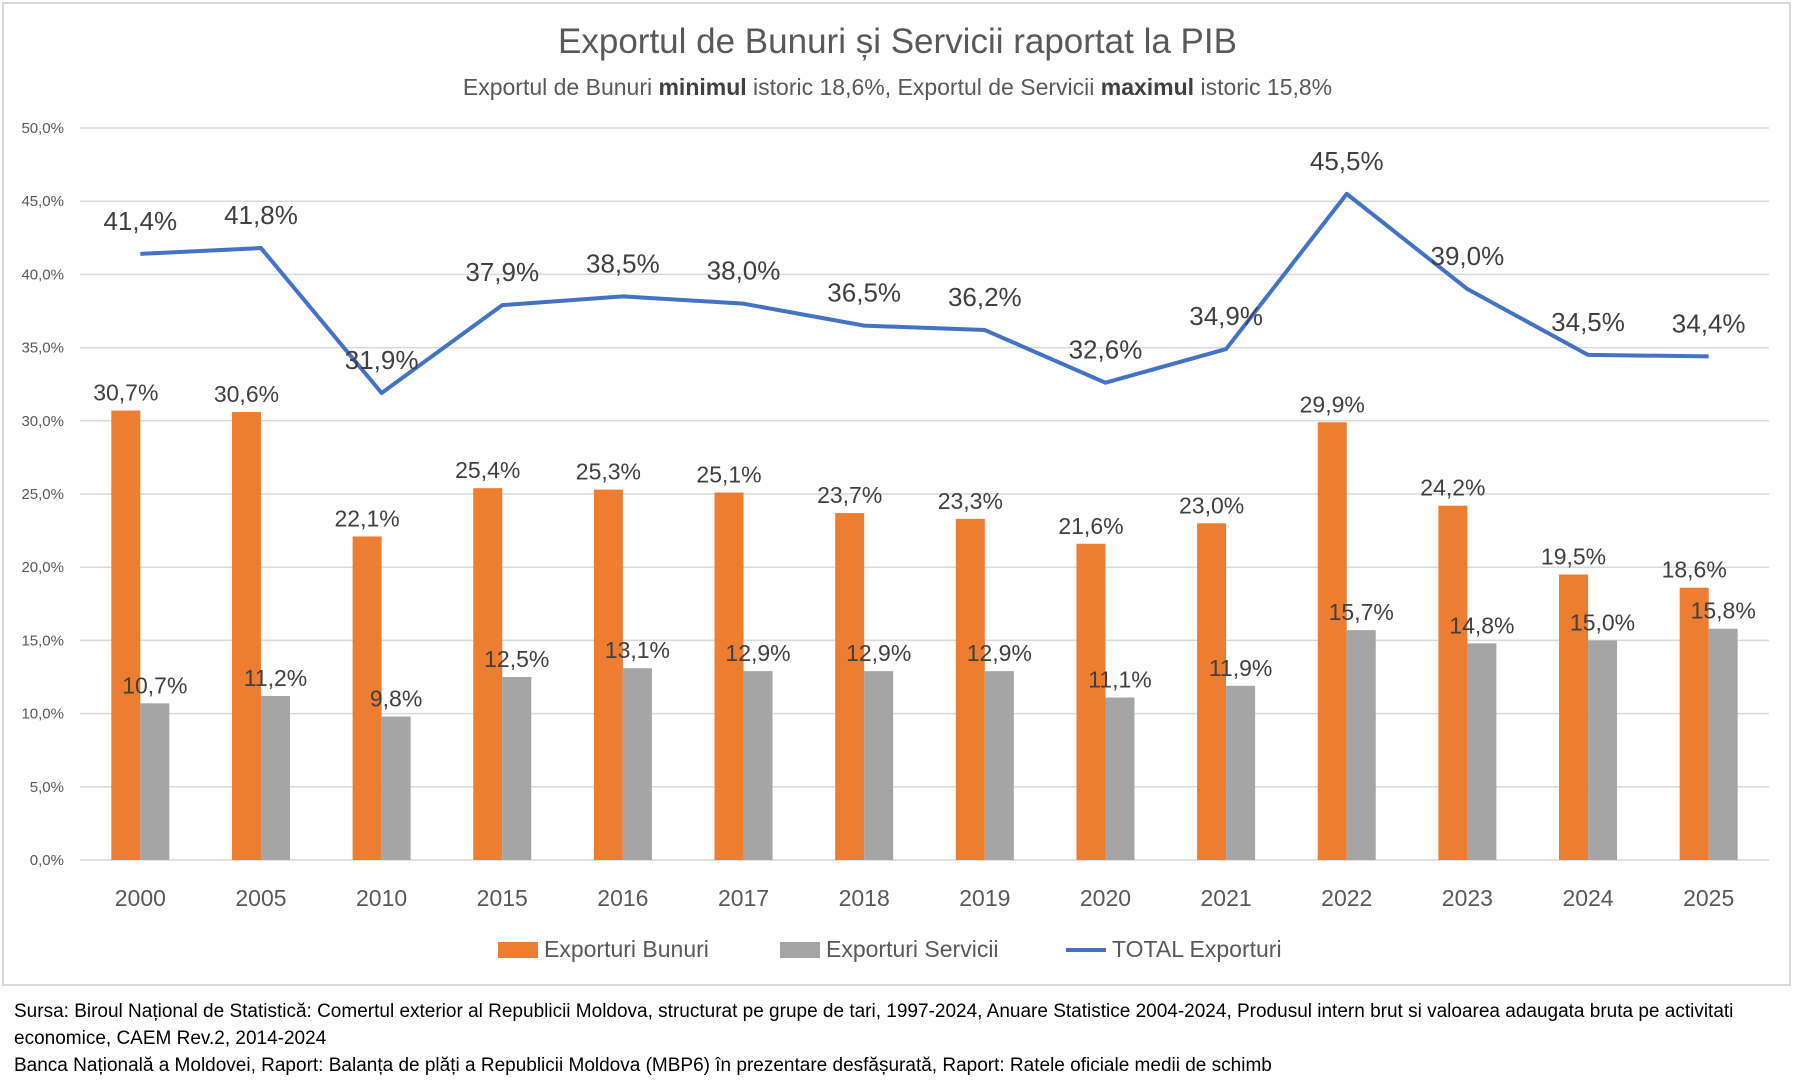 This screenshot has height=1089, width=1795. Describe the element at coordinates (984, 898) in the screenshot. I see `x-tick-label: 2019` at that location.